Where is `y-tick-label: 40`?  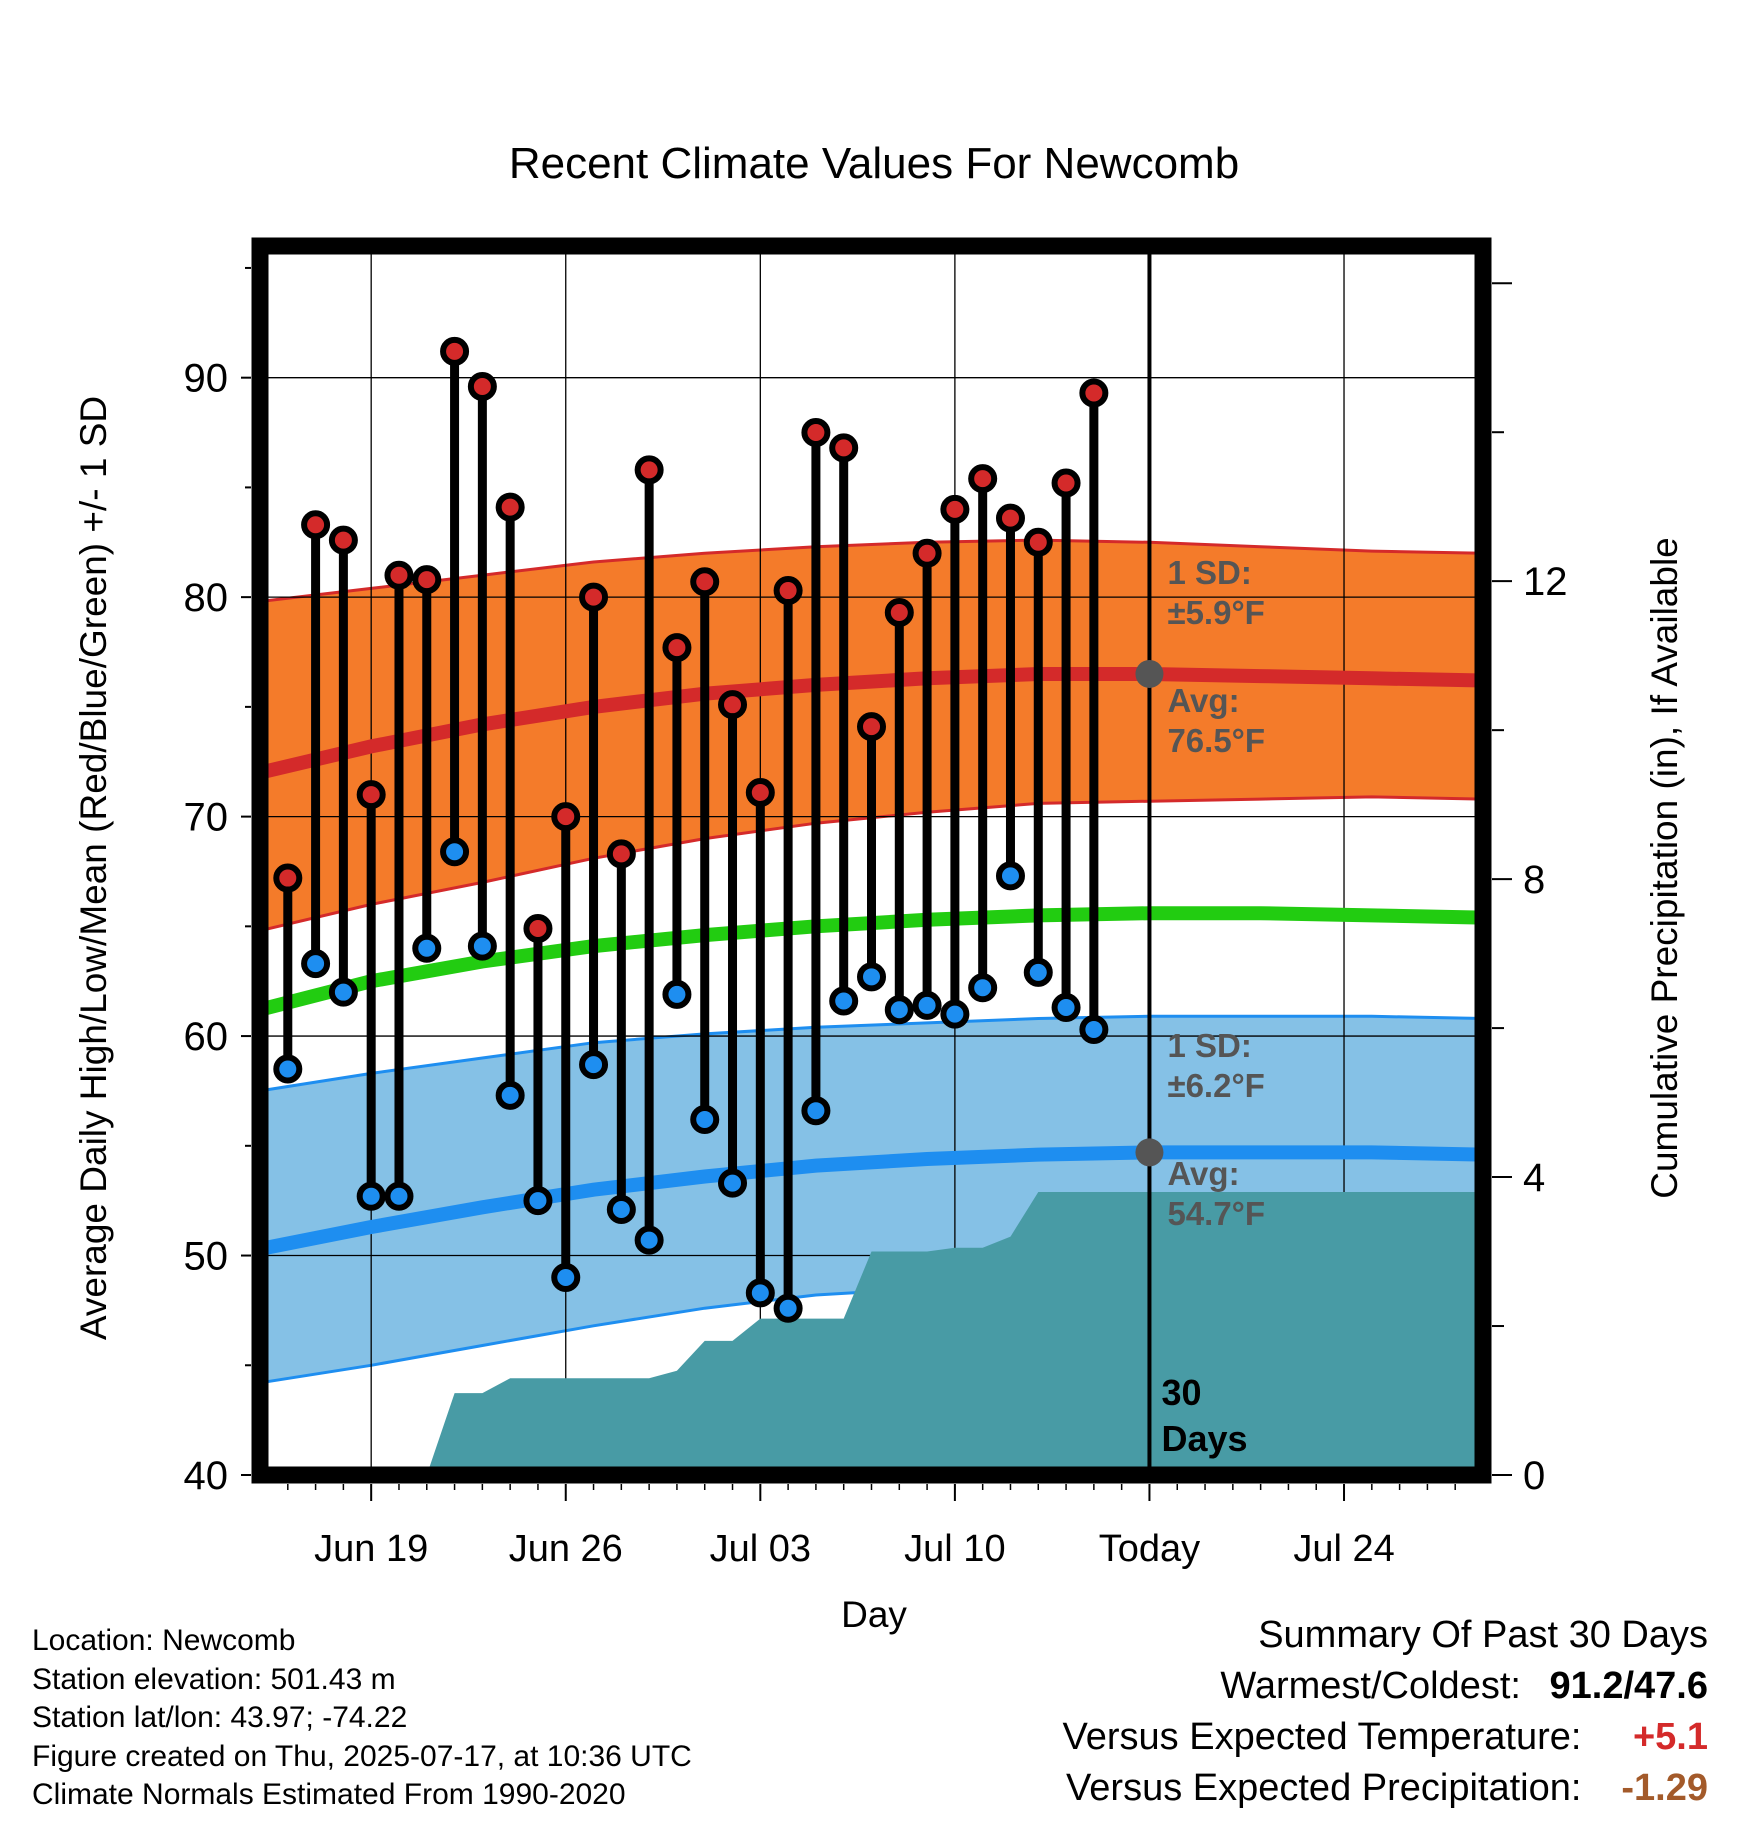 y-tick-label: 40 is located at coordinates (206, 1476).